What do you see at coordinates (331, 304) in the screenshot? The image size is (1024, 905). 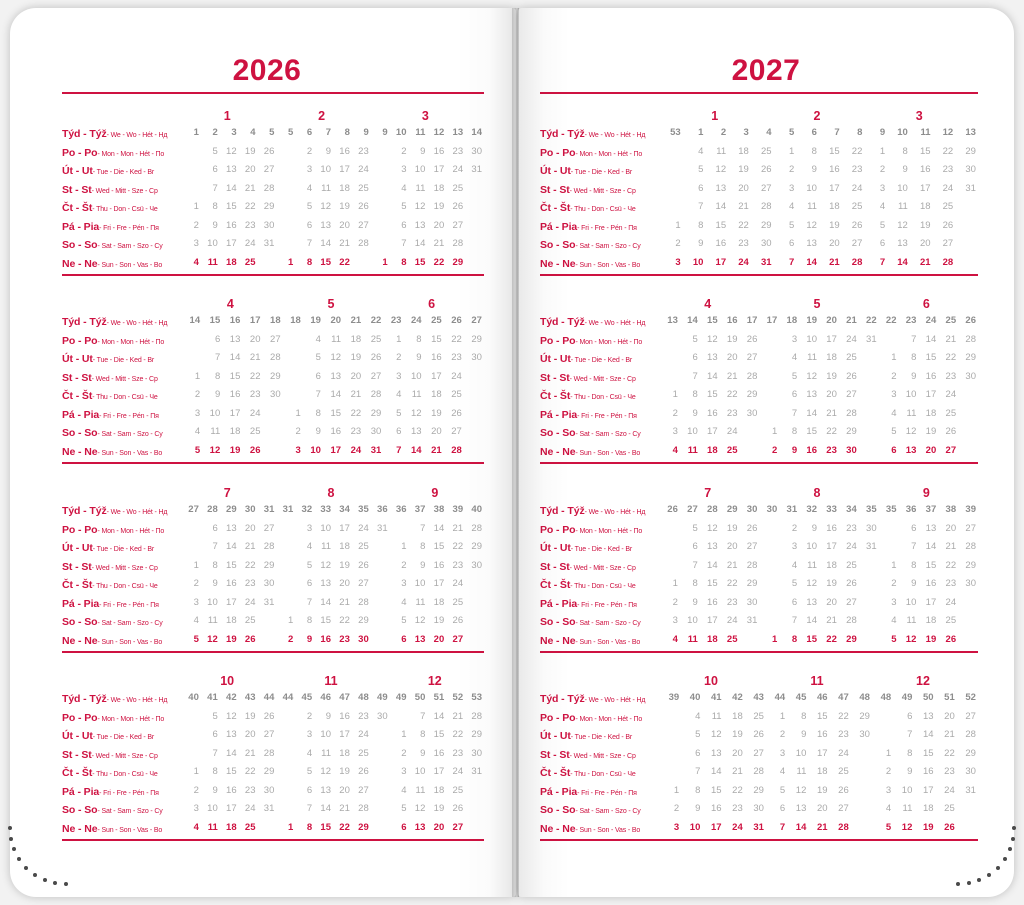 I see `month-number: 5` at bounding box center [331, 304].